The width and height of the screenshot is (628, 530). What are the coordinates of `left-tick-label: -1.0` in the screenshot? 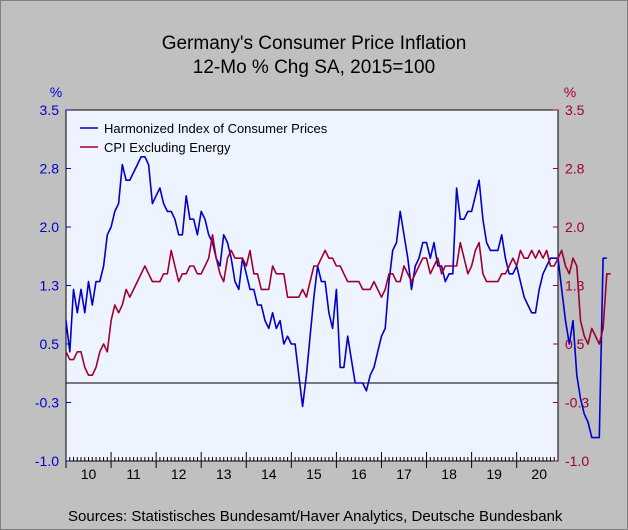 It's located at (47, 461).